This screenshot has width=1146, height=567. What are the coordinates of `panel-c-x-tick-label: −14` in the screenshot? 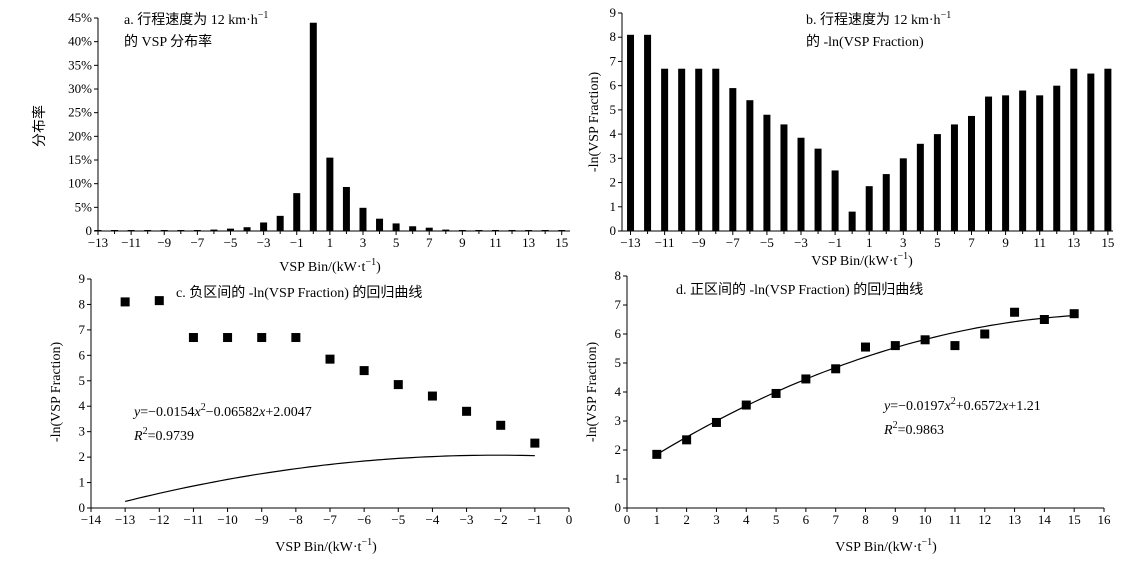 It's located at (91, 519).